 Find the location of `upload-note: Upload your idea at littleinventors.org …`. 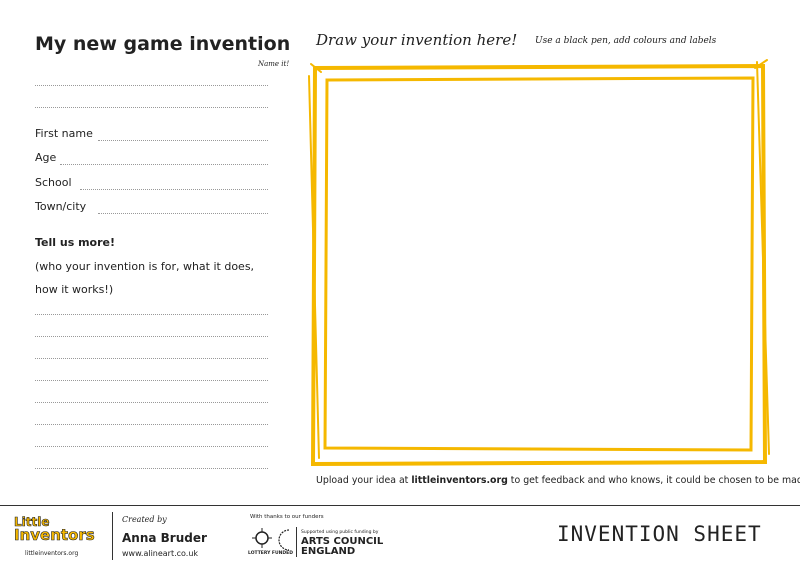

upload-note: Upload your idea at littleinventors.org … is located at coordinates (558, 480).